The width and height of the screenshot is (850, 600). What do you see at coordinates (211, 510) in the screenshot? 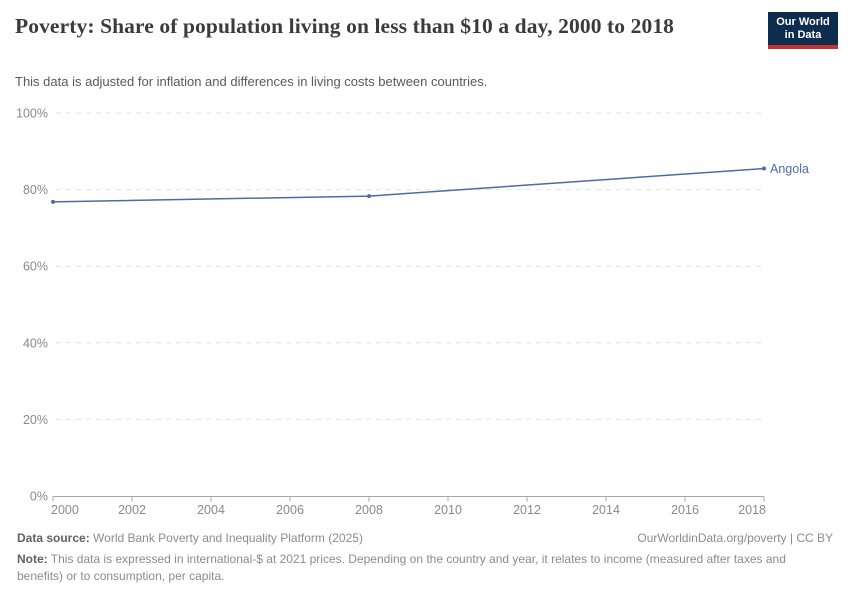
I see `x-tick-label: 2004` at bounding box center [211, 510].